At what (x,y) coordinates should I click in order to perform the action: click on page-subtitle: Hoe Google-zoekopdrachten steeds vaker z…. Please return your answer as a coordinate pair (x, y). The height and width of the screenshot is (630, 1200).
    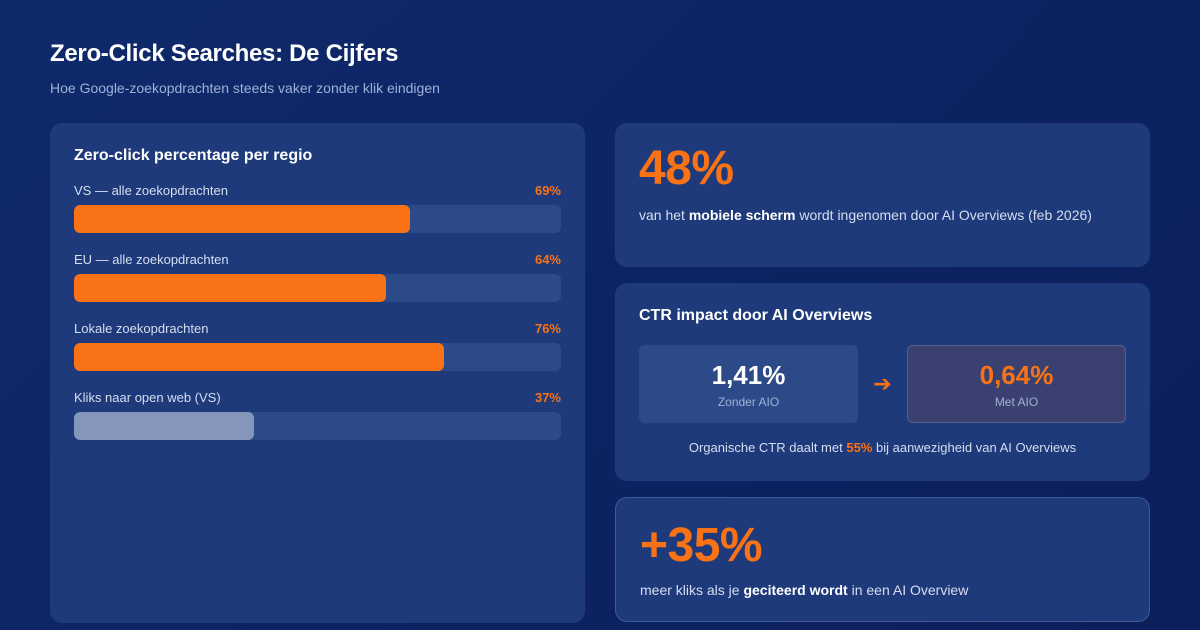
    Looking at the image, I should click on (245, 88).